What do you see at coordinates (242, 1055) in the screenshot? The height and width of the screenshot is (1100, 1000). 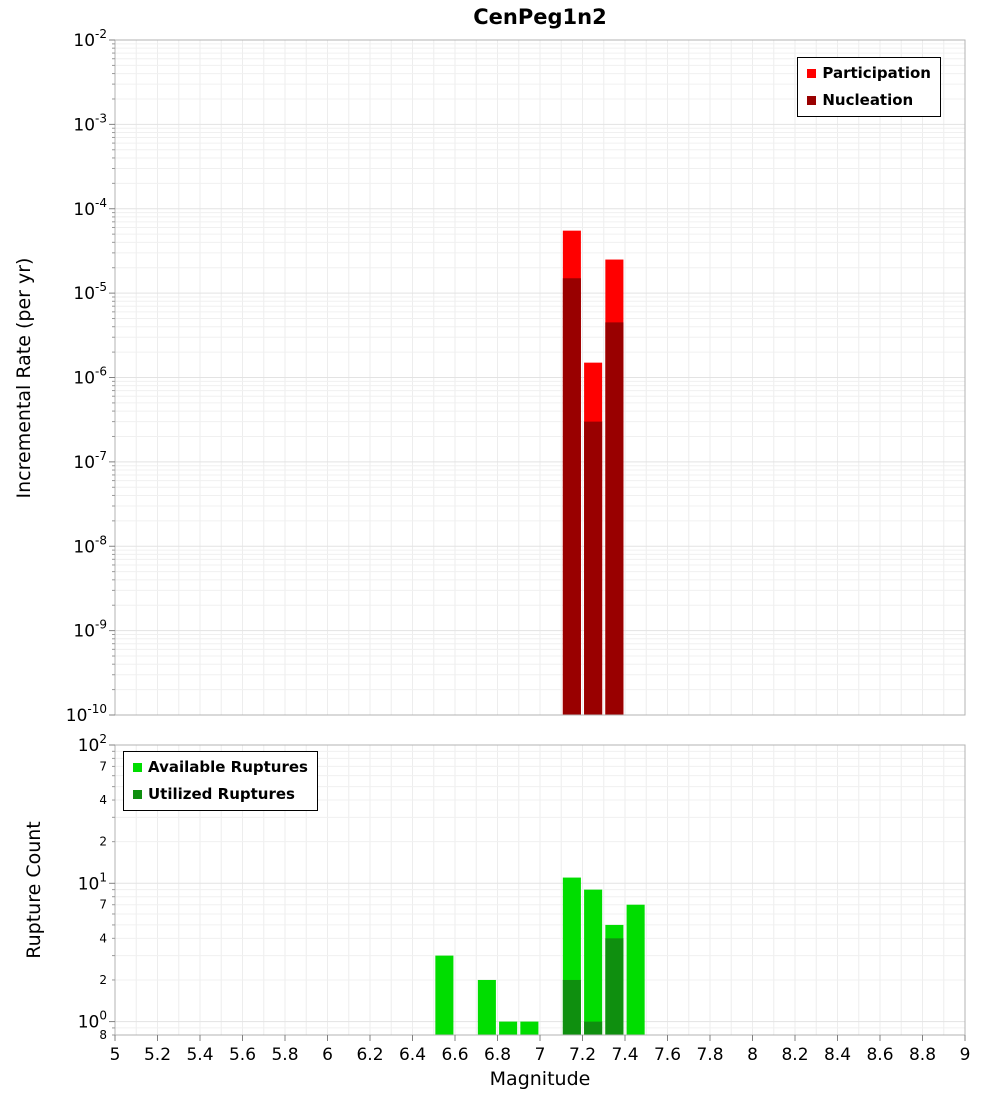 I see `x-tick-label: 5.6` at bounding box center [242, 1055].